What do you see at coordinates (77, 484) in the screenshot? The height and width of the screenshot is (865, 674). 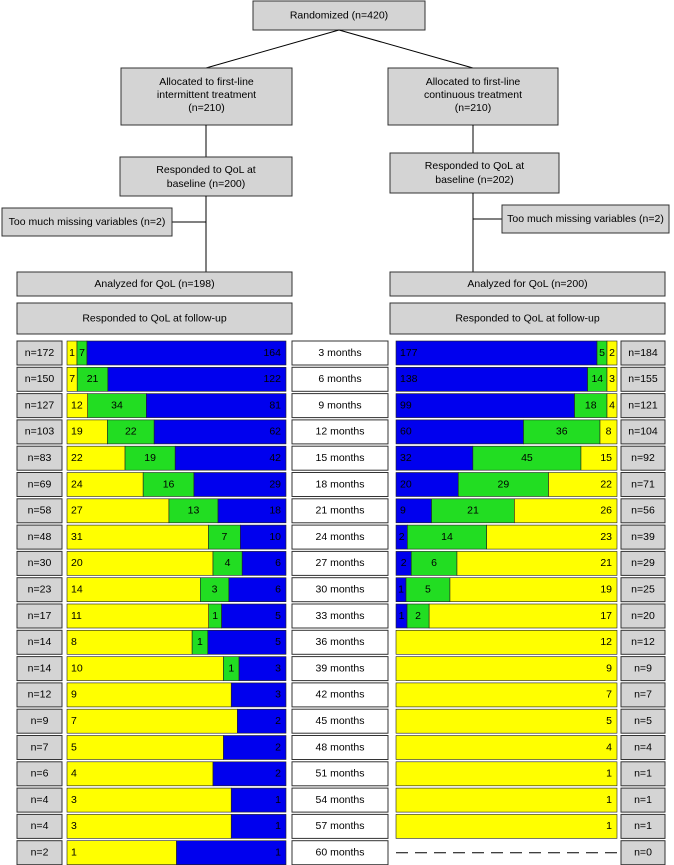 I see `segment-label: 24` at bounding box center [77, 484].